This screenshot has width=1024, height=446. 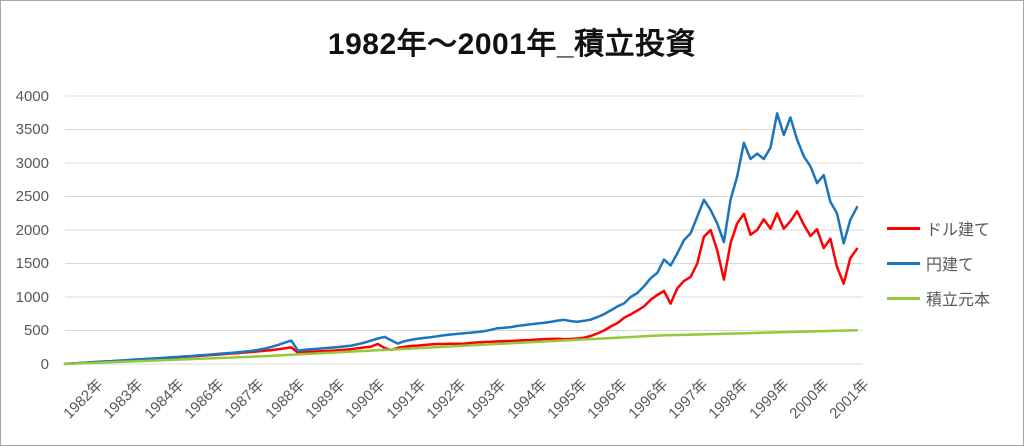 I want to click on y-axis-tick-label: 3500, so click(x=32, y=129).